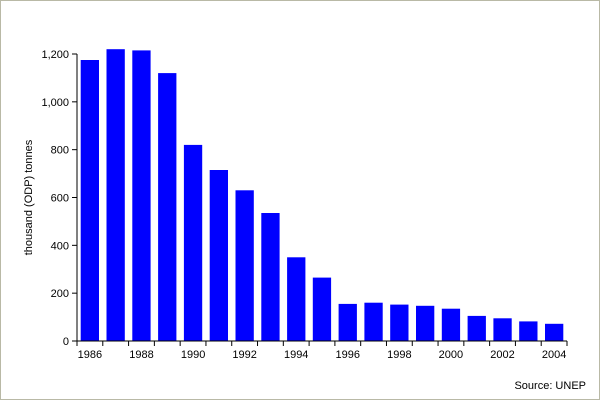 The image size is (600, 400). Describe the element at coordinates (167, 207) in the screenshot. I see `bar-1989` at that location.